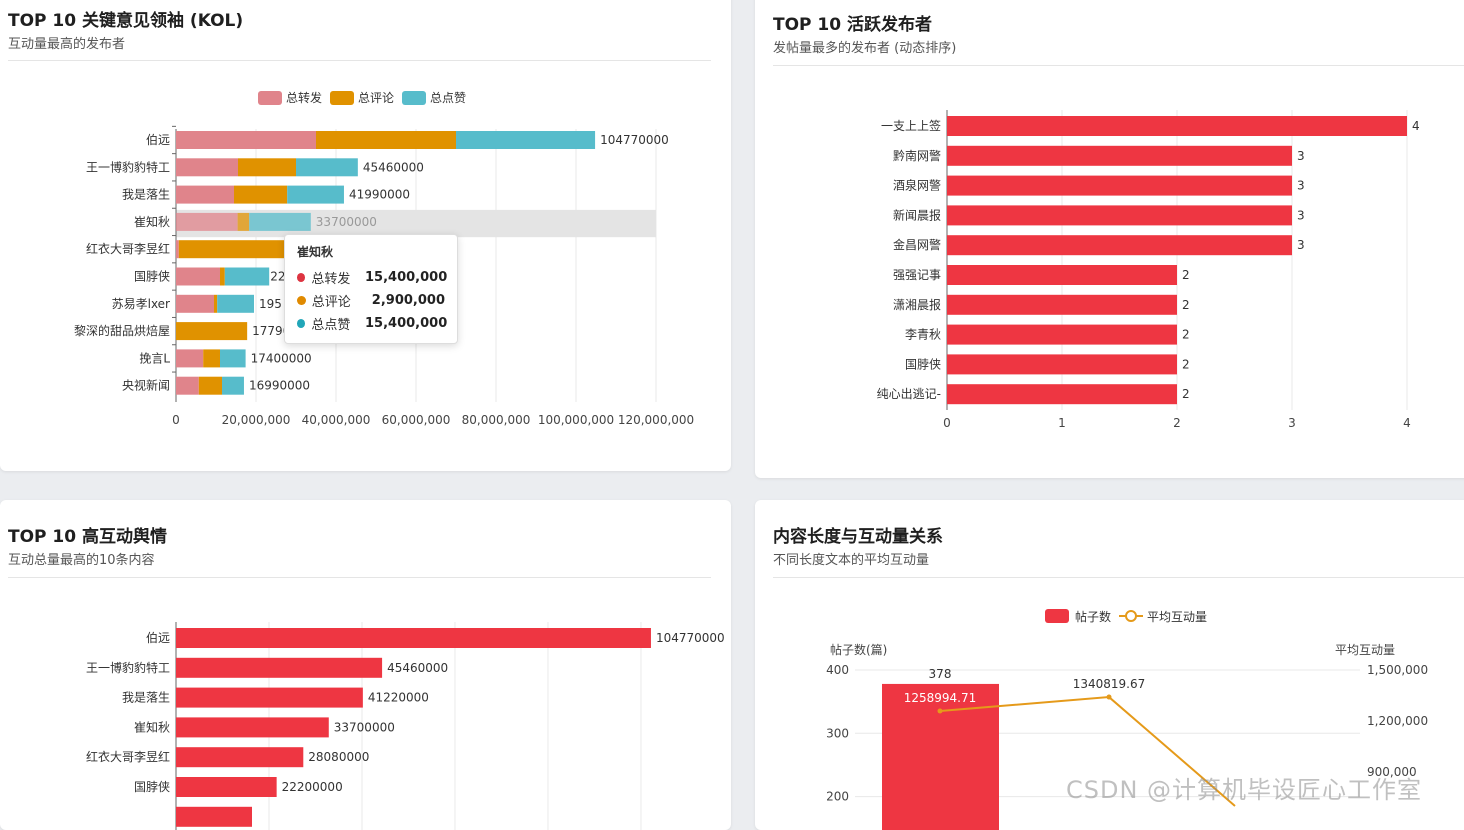 The height and width of the screenshot is (830, 1464). I want to click on bar-value-label: 4, so click(1416, 126).